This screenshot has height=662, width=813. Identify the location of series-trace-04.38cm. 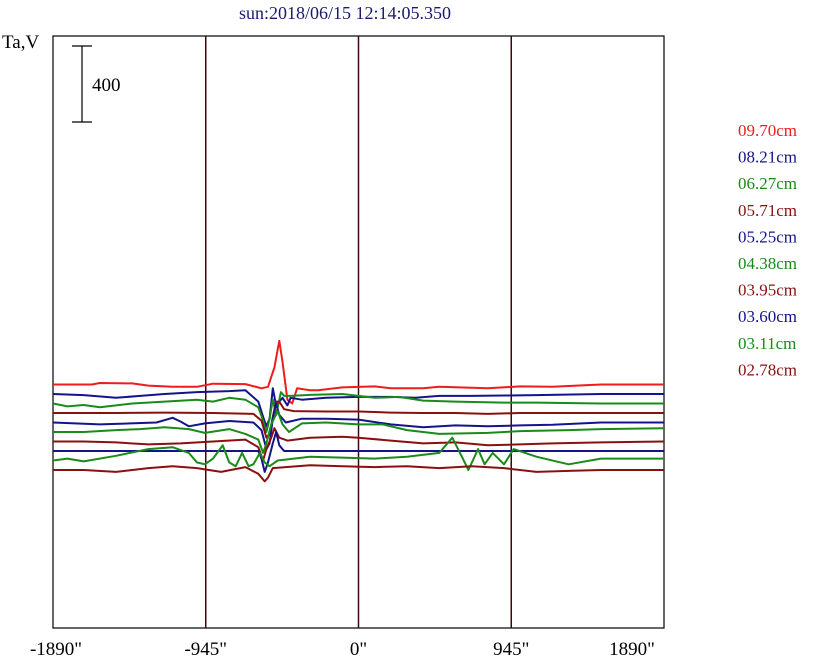
(359, 432).